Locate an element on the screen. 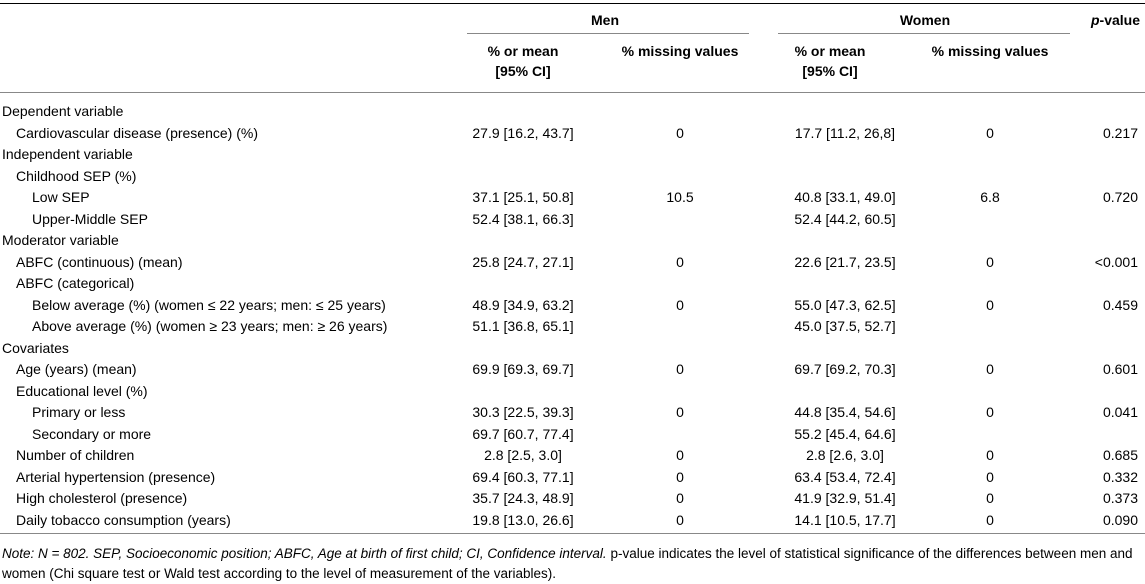 This screenshot has height=584, width=1145. row-label: ABFC (continuous) (mean) is located at coordinates (99, 261).